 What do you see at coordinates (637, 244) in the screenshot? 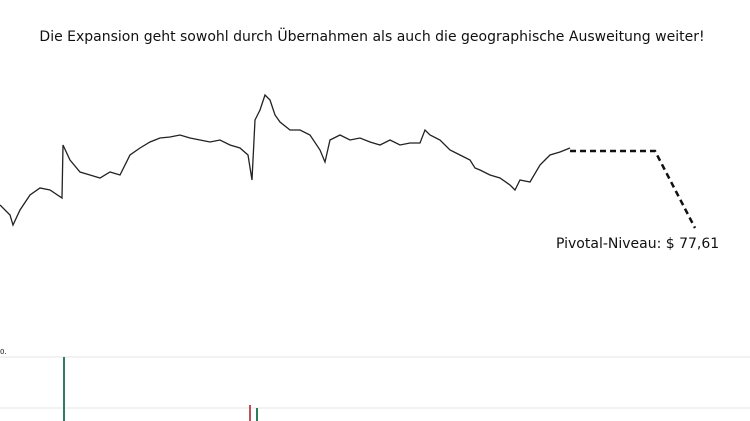
I see `annotation: Pivotal-Niveau: $ 77,61` at bounding box center [637, 244].